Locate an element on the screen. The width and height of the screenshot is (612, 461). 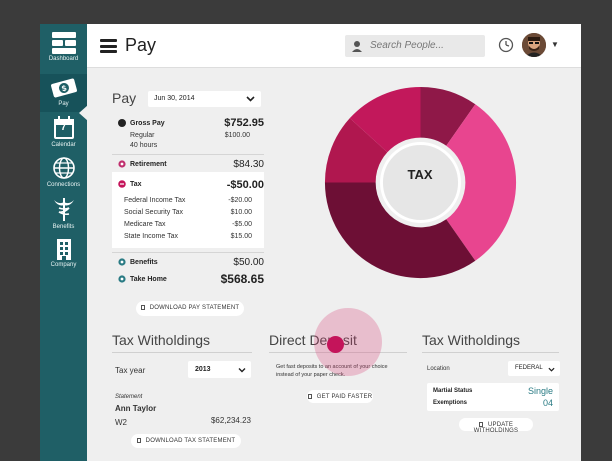
social-security-value: $10.00 is located at coordinates (241, 212).